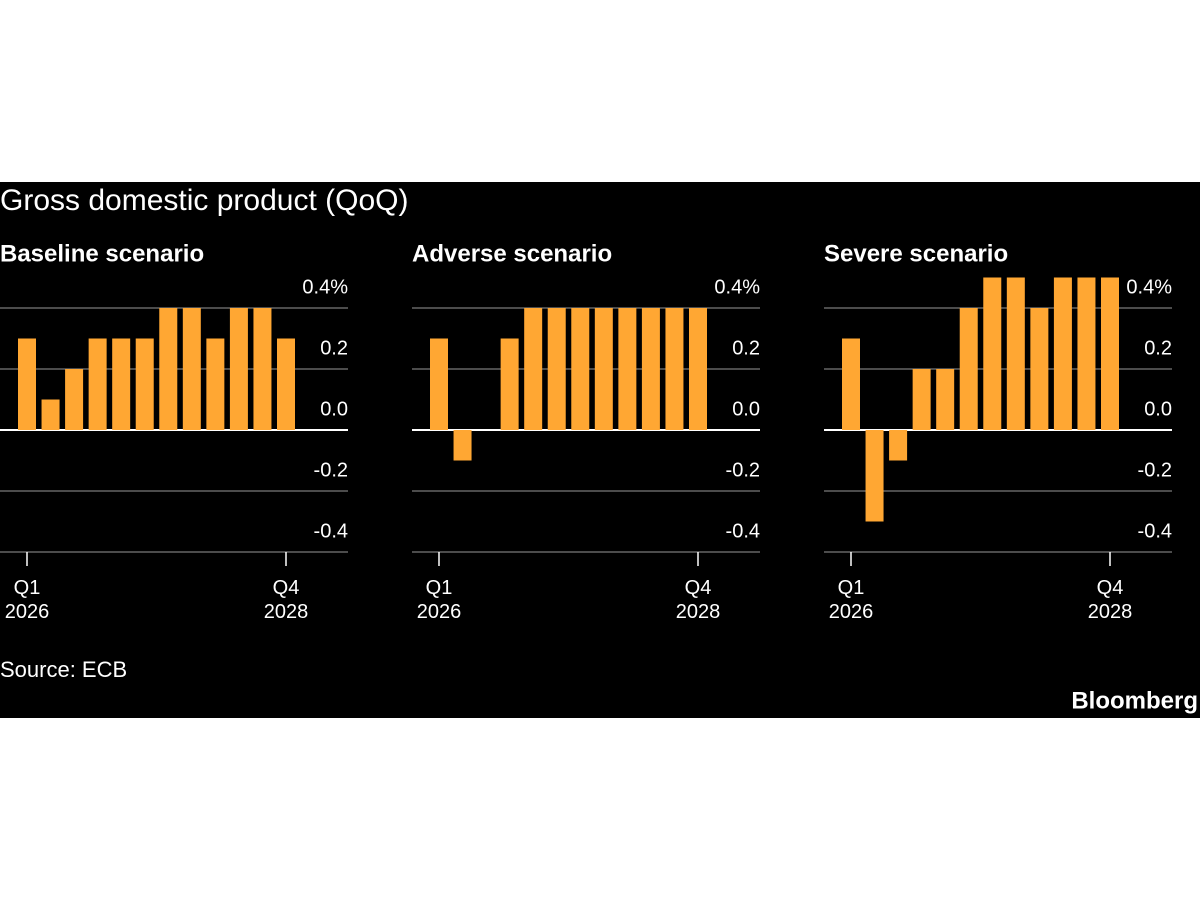  What do you see at coordinates (63, 669) in the screenshot?
I see `source: Source: ECB` at bounding box center [63, 669].